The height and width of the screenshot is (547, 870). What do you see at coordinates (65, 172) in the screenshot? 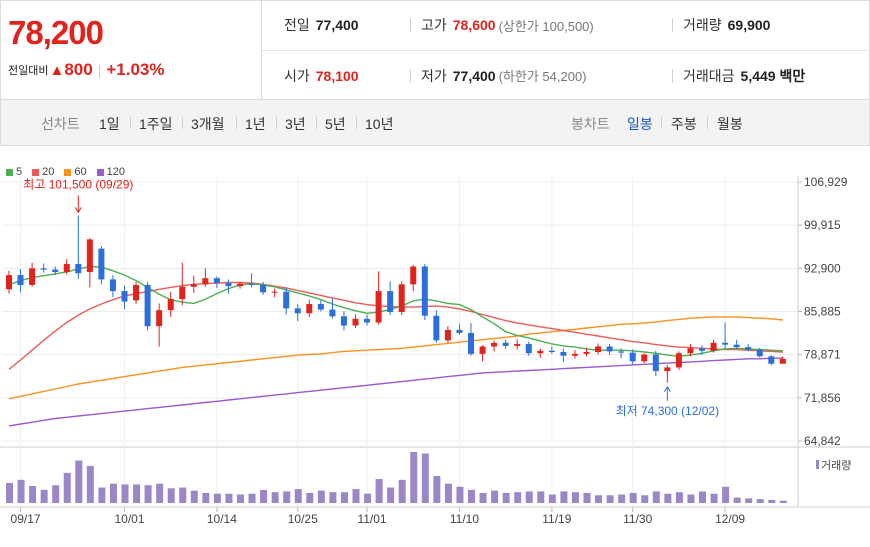
I see `ma-legend: 5 20 60 120` at bounding box center [65, 172].